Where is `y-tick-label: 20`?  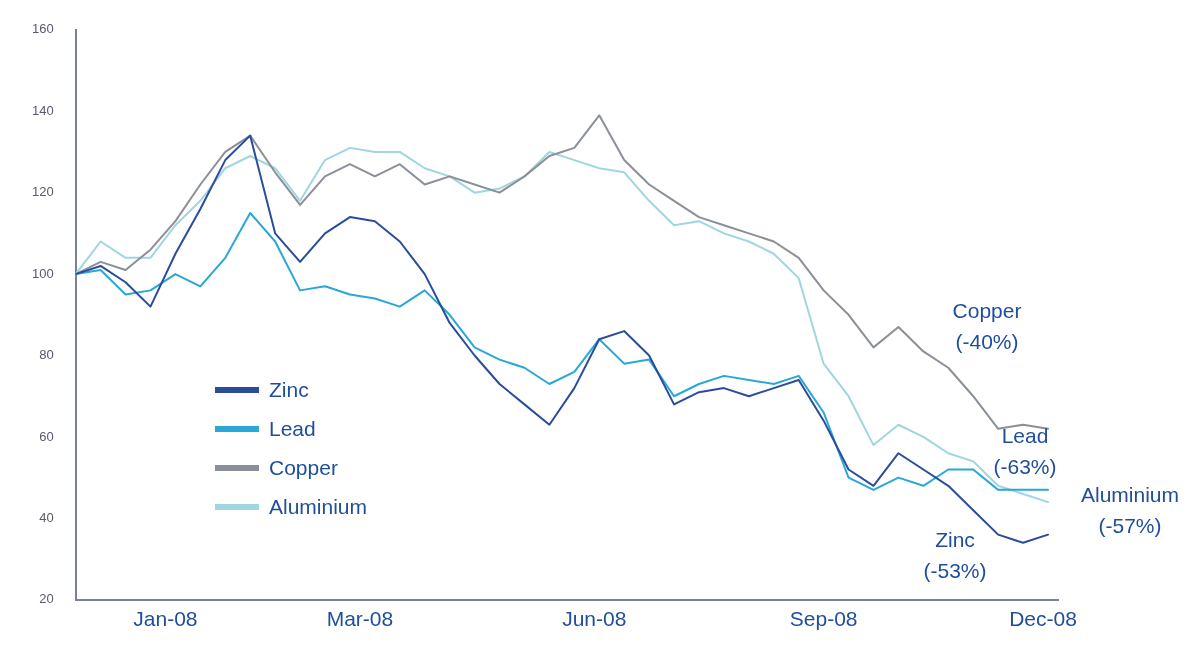
y-tick-label: 20 is located at coordinates (46, 599).